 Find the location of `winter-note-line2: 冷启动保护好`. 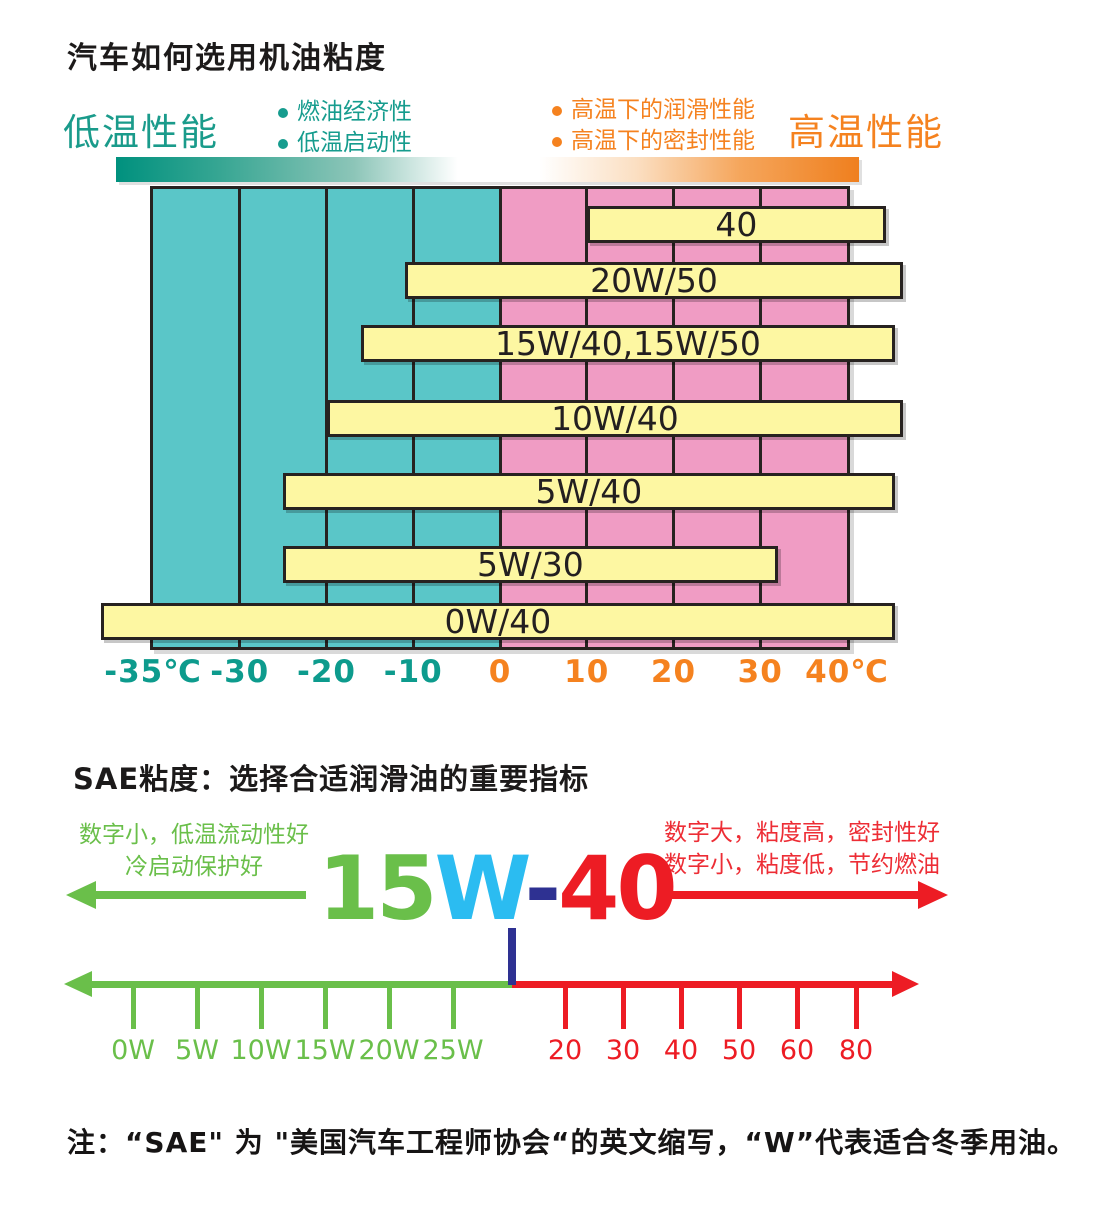

winter-note-line2: 冷启动保护好 is located at coordinates (194, 867).